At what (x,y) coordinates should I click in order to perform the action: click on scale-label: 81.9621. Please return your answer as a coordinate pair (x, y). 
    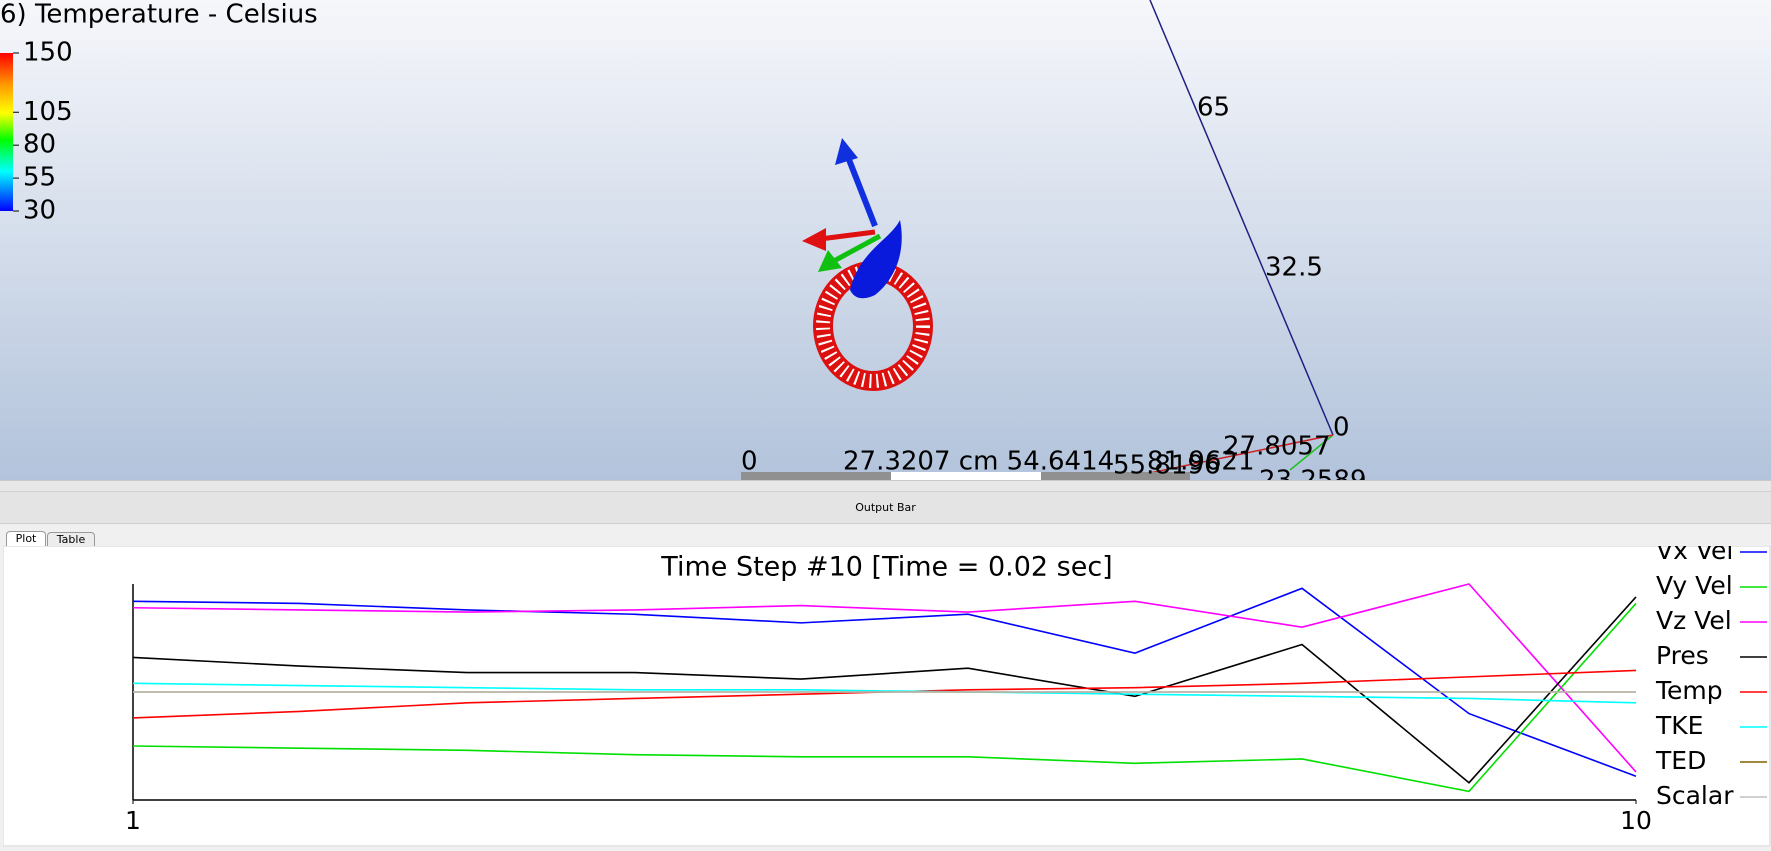
    Looking at the image, I should click on (1201, 462).